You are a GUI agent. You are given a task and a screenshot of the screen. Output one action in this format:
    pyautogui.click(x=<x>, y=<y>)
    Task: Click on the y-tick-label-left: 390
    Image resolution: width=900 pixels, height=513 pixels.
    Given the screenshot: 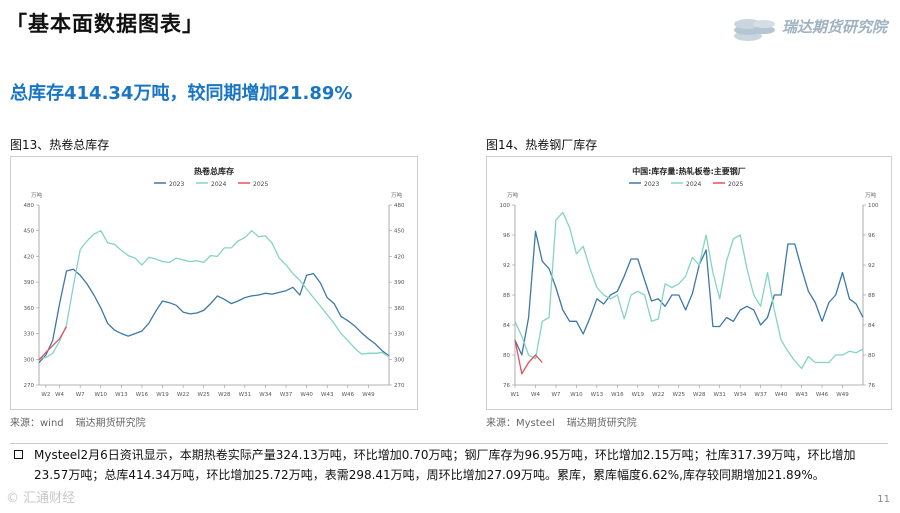 What is the action you would take?
    pyautogui.click(x=29, y=283)
    